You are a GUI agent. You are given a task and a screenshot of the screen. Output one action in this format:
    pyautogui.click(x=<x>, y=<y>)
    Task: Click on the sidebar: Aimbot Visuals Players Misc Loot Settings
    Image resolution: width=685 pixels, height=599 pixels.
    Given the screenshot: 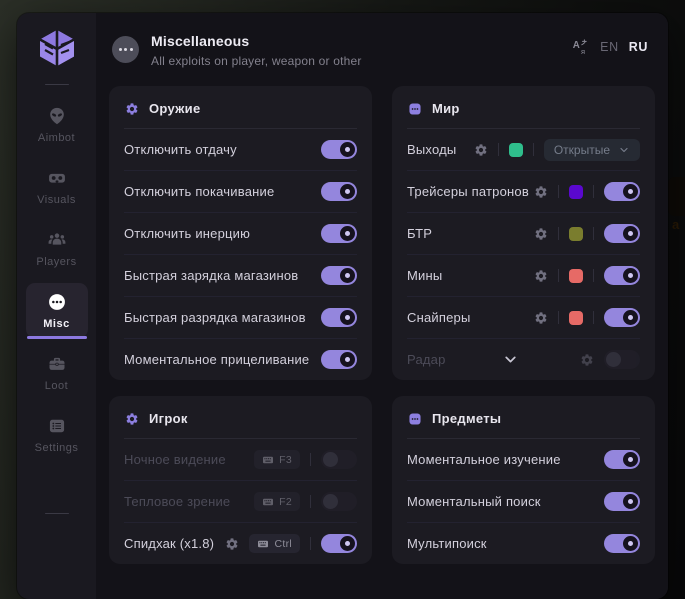 What is the action you would take?
    pyautogui.click(x=56, y=306)
    